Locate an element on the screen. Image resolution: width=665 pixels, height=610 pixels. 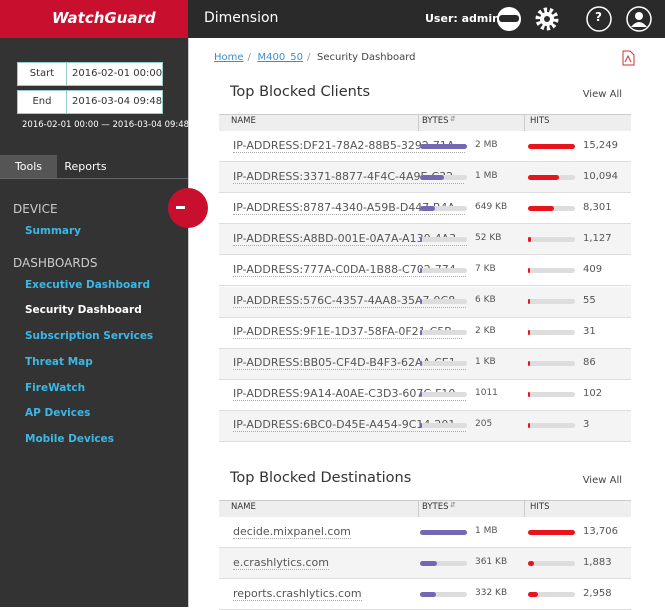
user: User: admin is located at coordinates (462, 18).